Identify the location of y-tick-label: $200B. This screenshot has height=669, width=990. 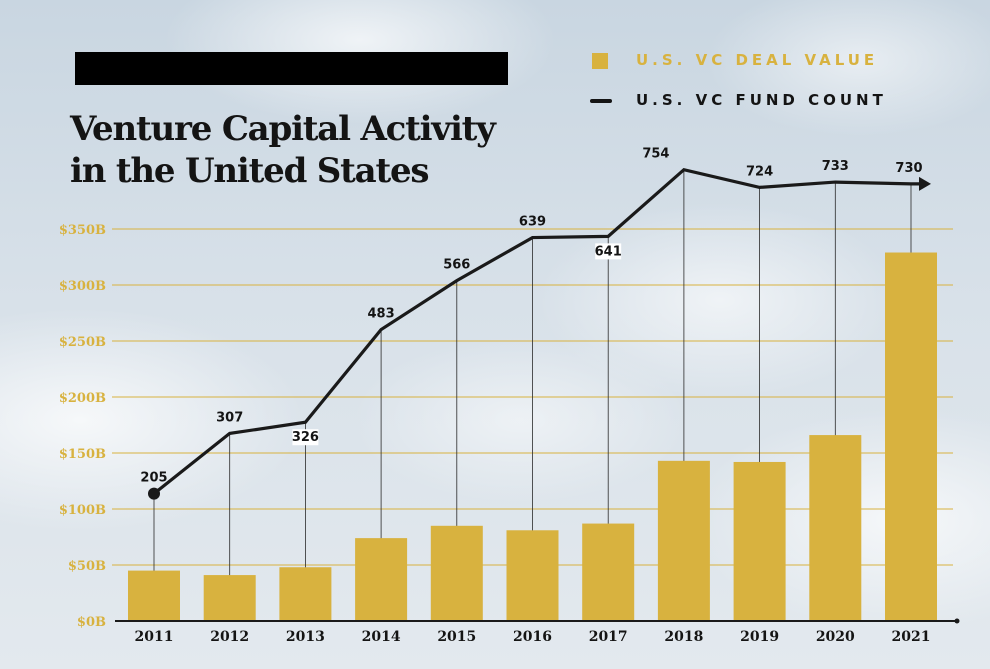
(82, 398).